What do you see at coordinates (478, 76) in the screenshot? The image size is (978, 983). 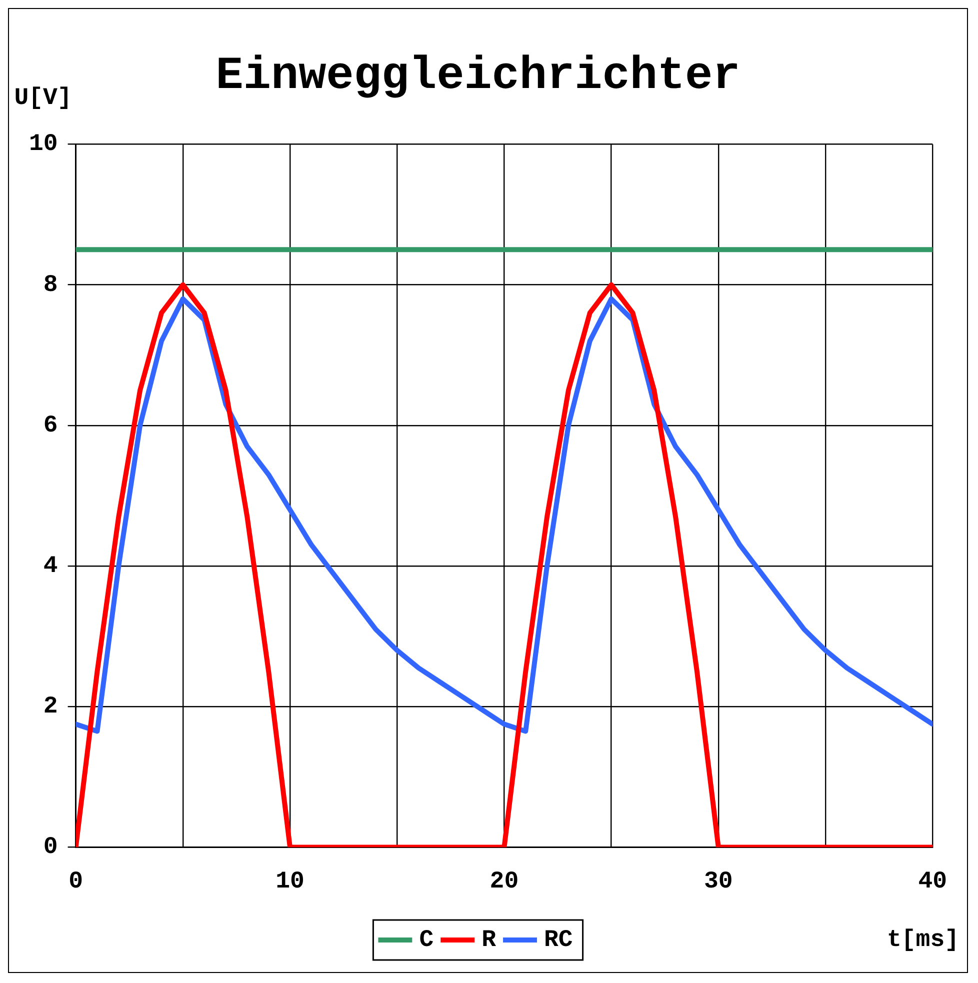 I see `chart-title: Einweggleichrichter` at bounding box center [478, 76].